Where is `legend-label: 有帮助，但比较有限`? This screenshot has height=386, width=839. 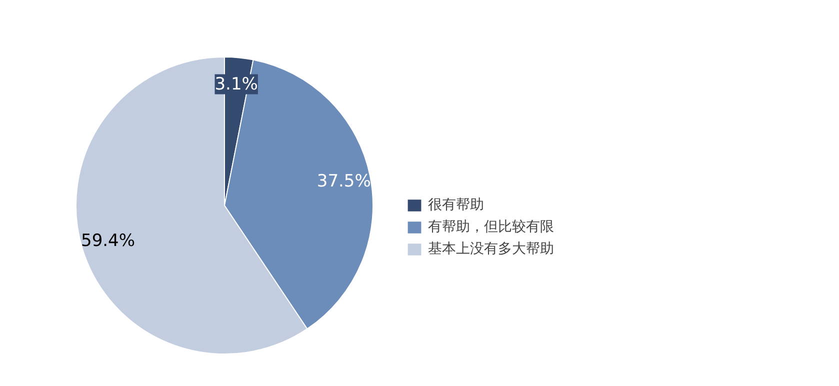
legend-label: 有帮助，但比较有限 is located at coordinates (491, 227).